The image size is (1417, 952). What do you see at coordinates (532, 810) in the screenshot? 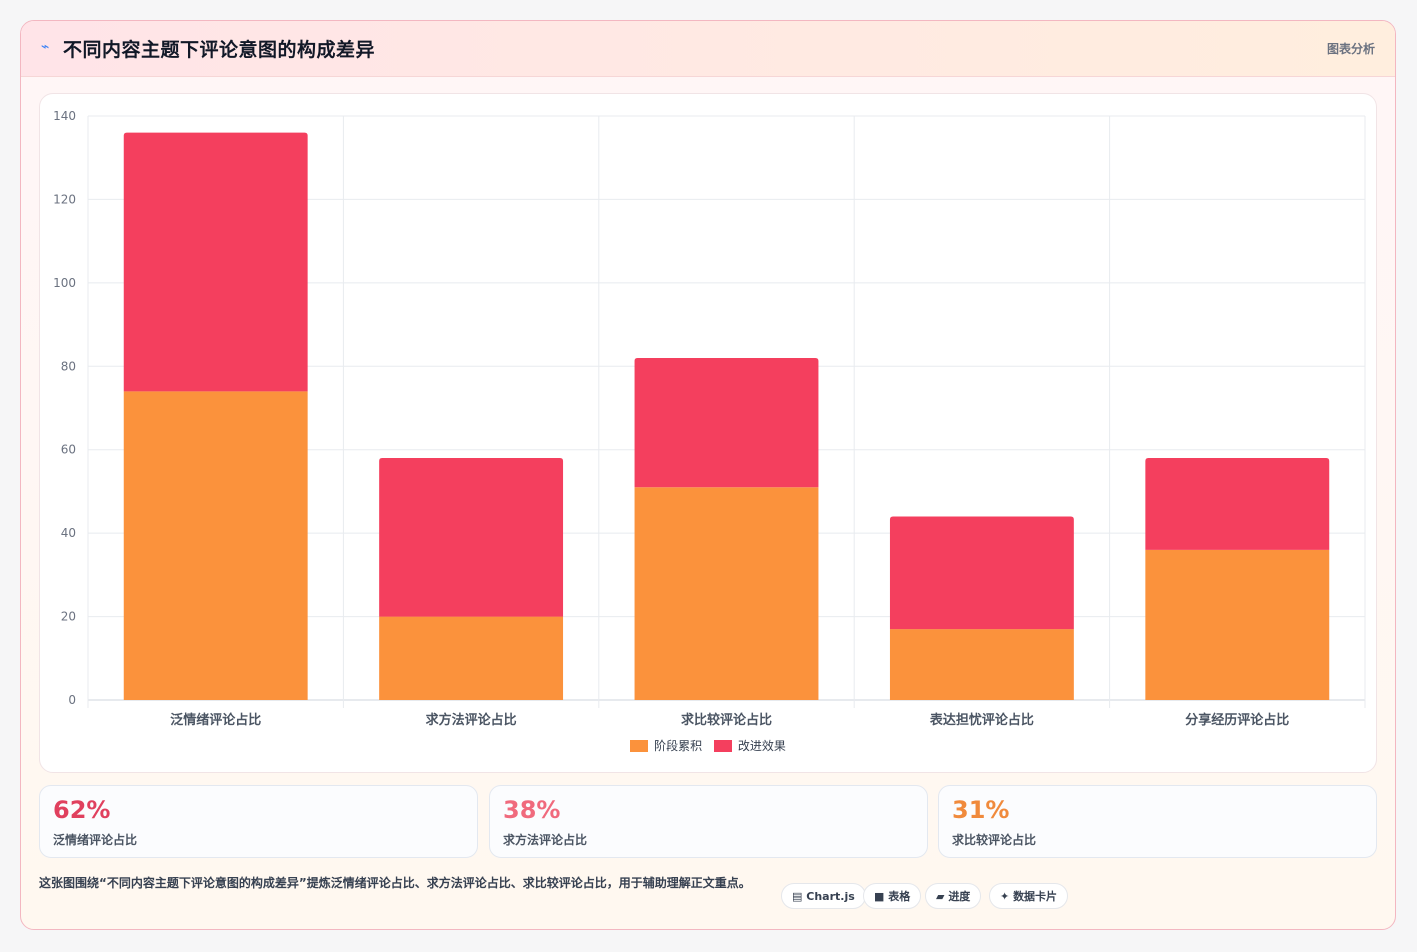
I see `stat-value: 38%` at bounding box center [532, 810].